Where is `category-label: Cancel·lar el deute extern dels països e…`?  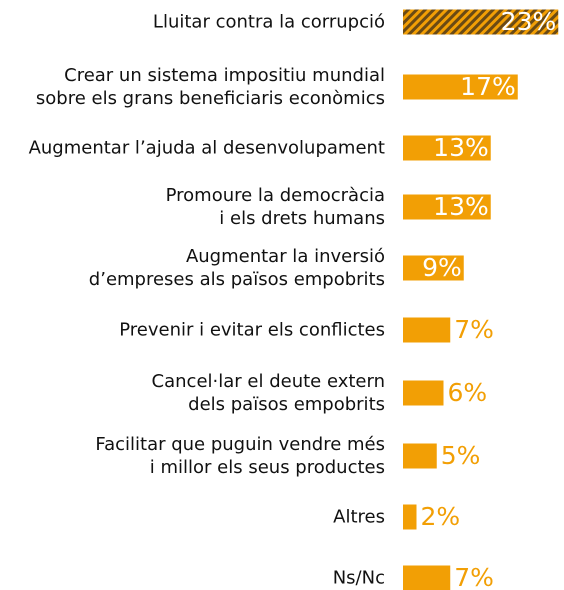 category-label: Cancel·lar el deute extern dels països e… is located at coordinates (268, 393).